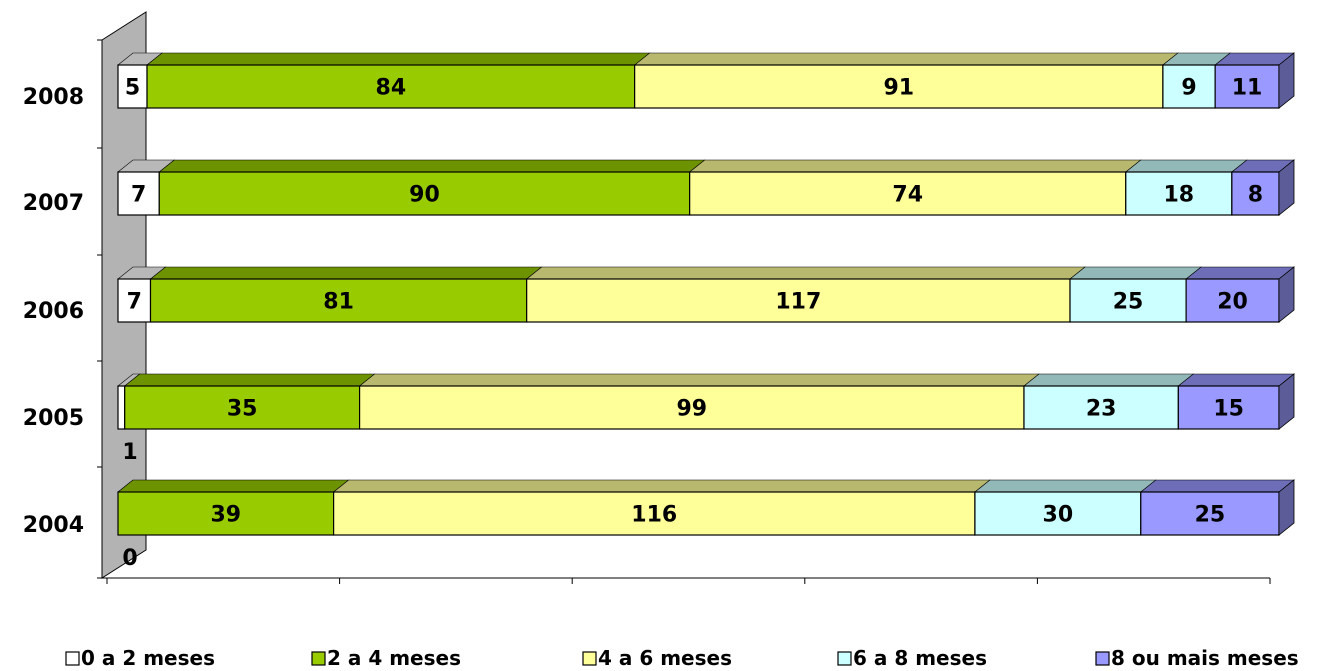 This screenshot has height=671, width=1328. What do you see at coordinates (691, 409) in the screenshot?
I see `data-label: 99` at bounding box center [691, 409].